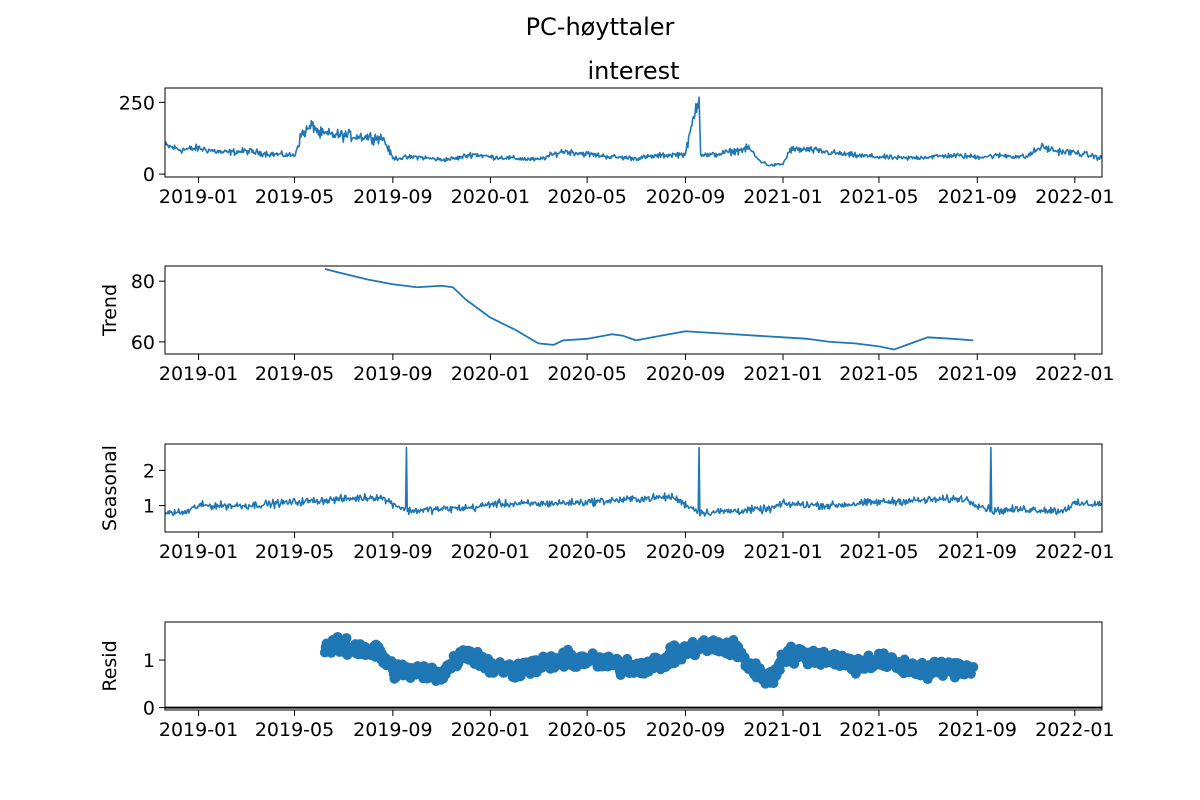 This screenshot has width=1200, height=800. What do you see at coordinates (143, 282) in the screenshot?
I see `y-tick-label: 80` at bounding box center [143, 282].